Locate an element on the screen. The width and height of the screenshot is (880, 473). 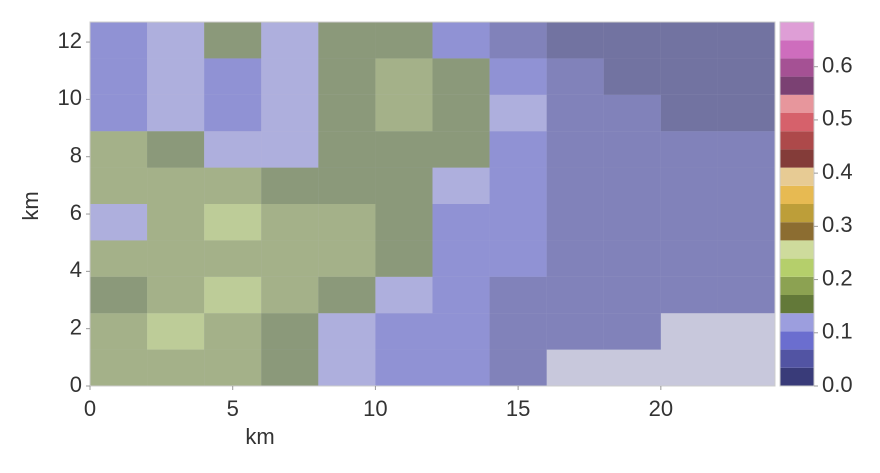
colorbar-tick-label: 0.2 is located at coordinates (837, 277).